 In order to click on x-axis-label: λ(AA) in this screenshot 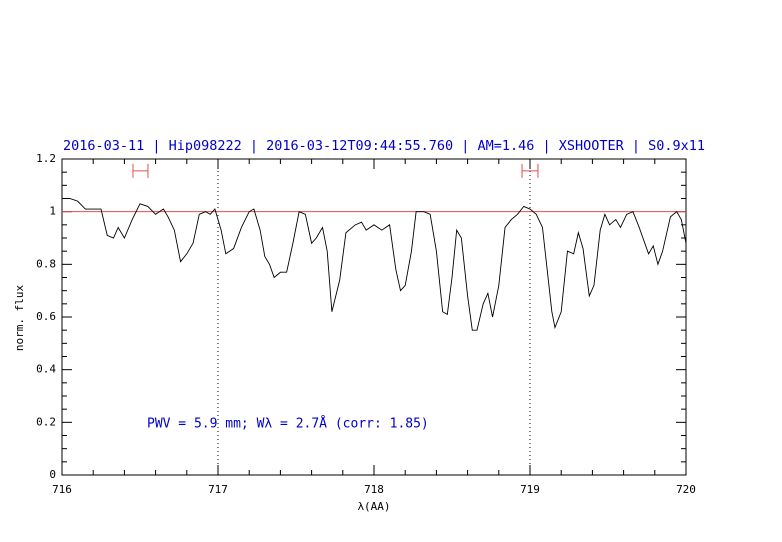, I will do `click(373, 506)`.